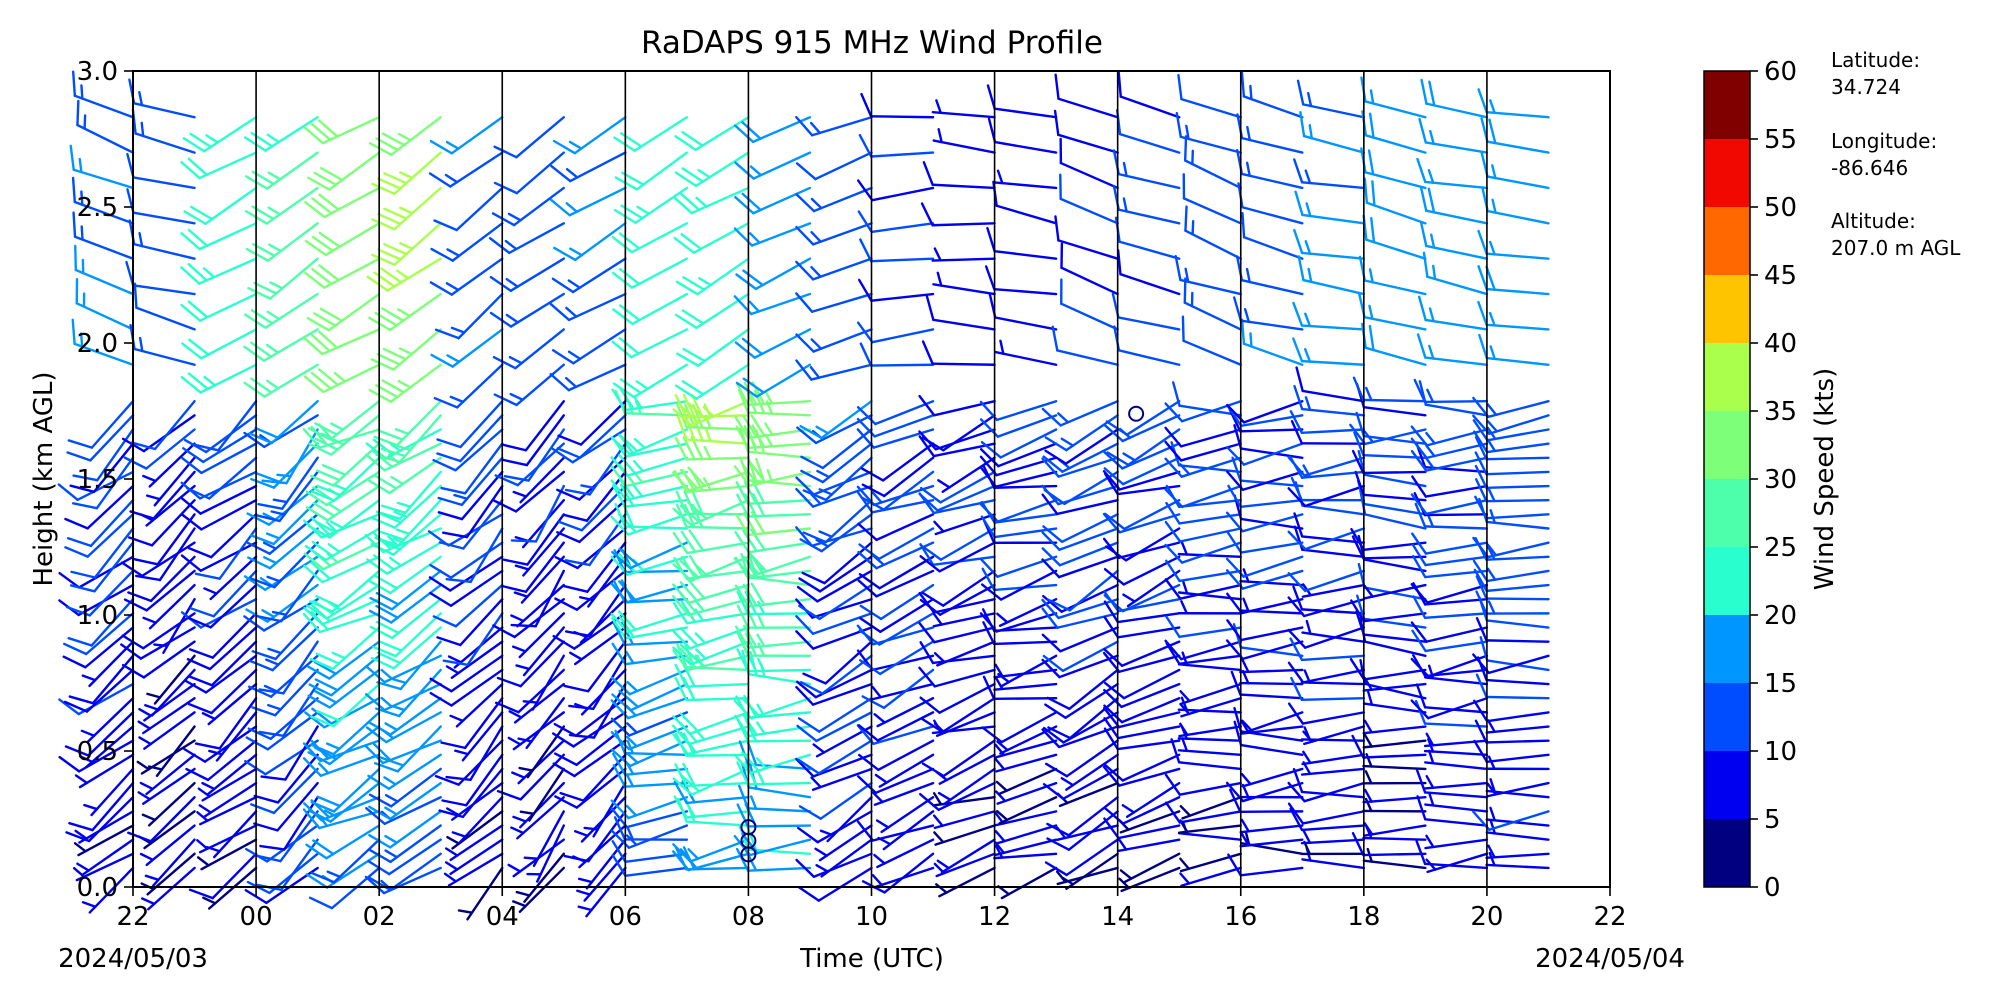 The image size is (2000, 1000). Describe the element at coordinates (872, 43) in the screenshot. I see `chart-title: RaDAPS 915 MHz Wind Profile` at that location.